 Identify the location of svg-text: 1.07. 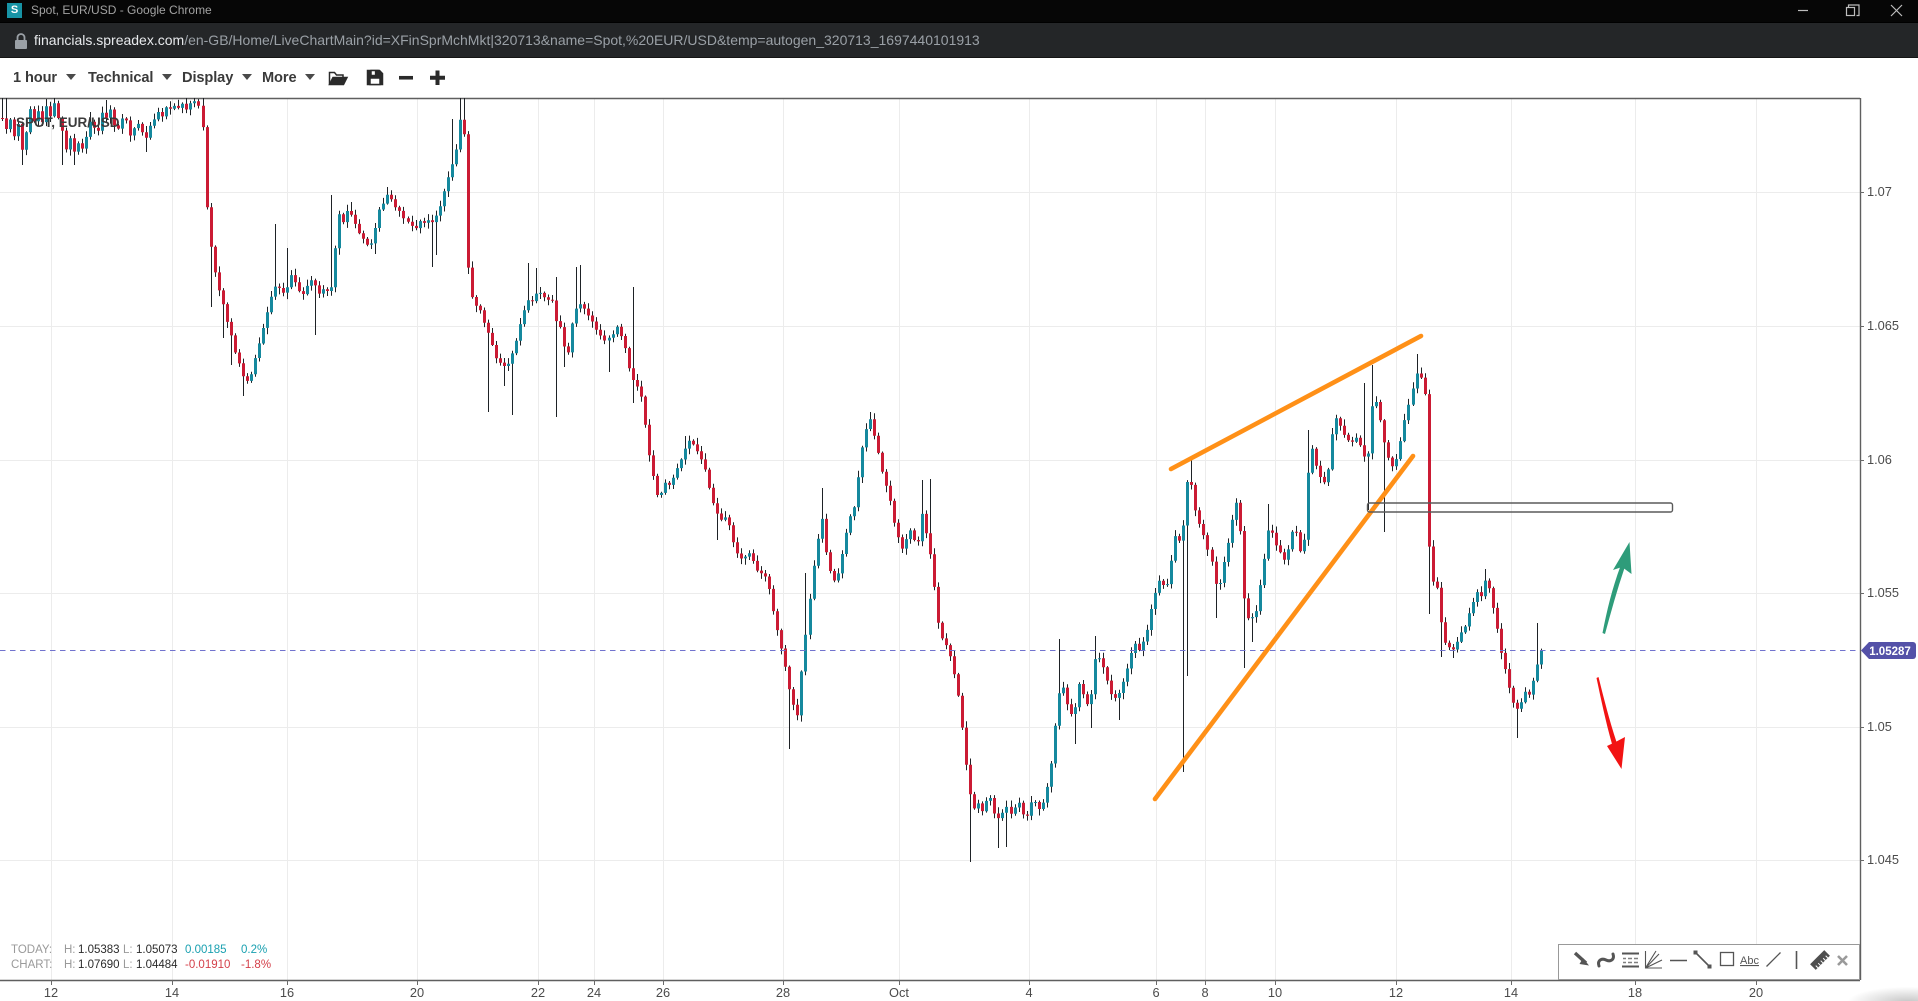
(1879, 191).